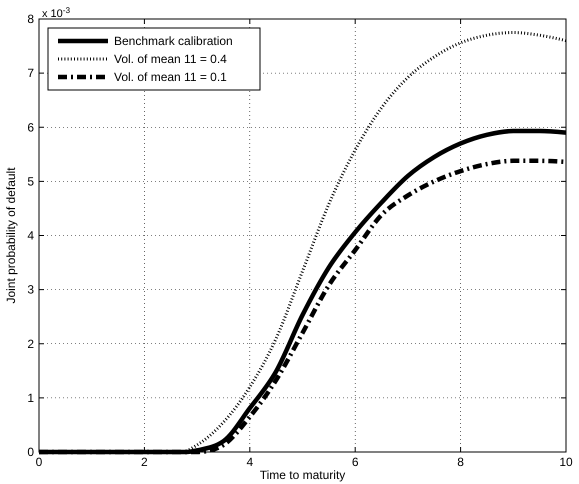  Describe the element at coordinates (30, 127) in the screenshot. I see `y-tick-label: 6` at that location.